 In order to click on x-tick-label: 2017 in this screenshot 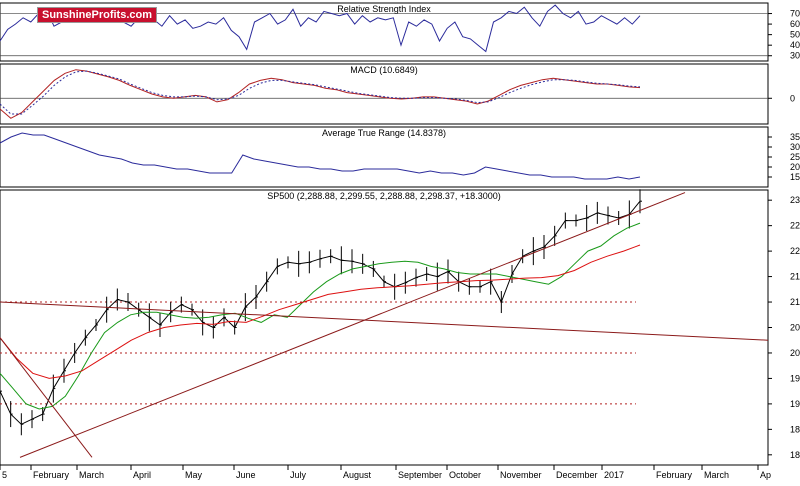, I will do `click(614, 475)`.